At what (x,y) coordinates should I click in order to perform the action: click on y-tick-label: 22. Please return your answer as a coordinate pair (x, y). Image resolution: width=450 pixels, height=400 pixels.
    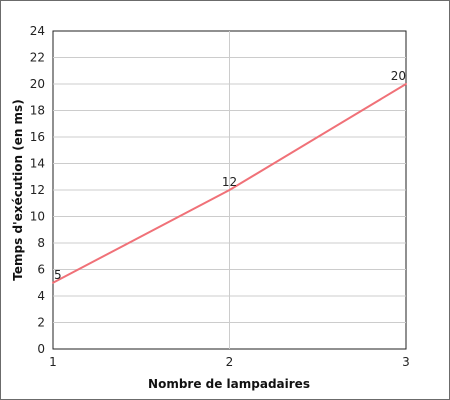
    Looking at the image, I should click on (37, 58).